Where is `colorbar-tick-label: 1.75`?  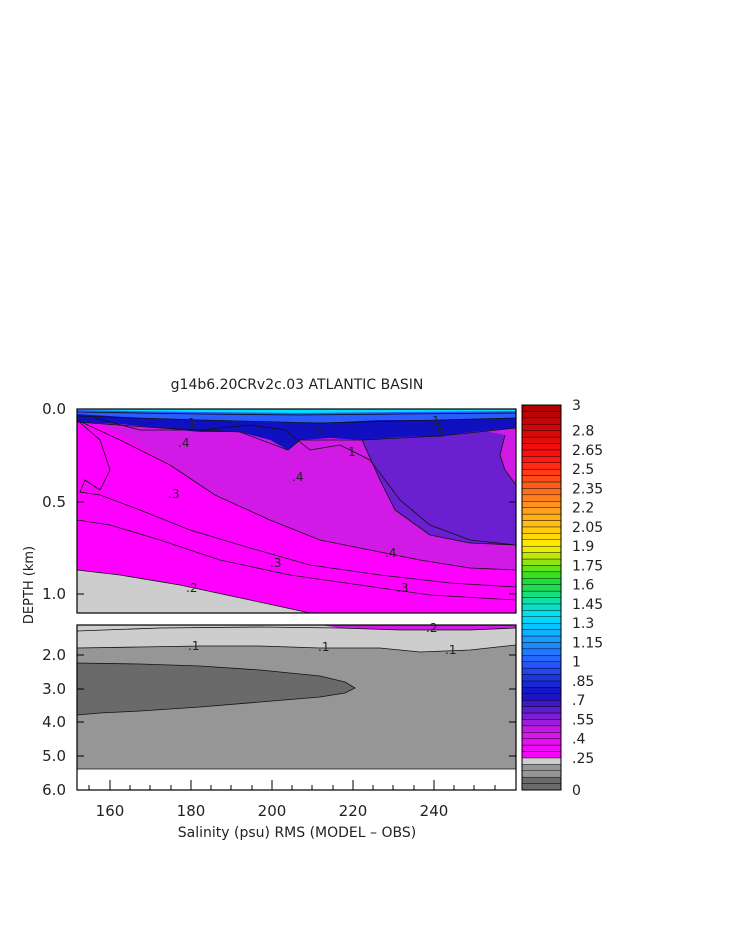
colorbar-tick-label: 1.75 is located at coordinates (587, 566).